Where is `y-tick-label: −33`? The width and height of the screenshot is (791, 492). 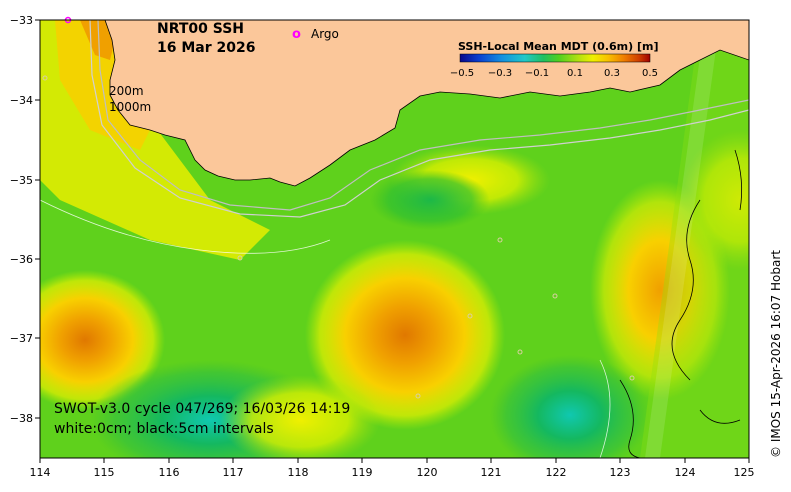 y-tick-label: −33 is located at coordinates (21, 20).